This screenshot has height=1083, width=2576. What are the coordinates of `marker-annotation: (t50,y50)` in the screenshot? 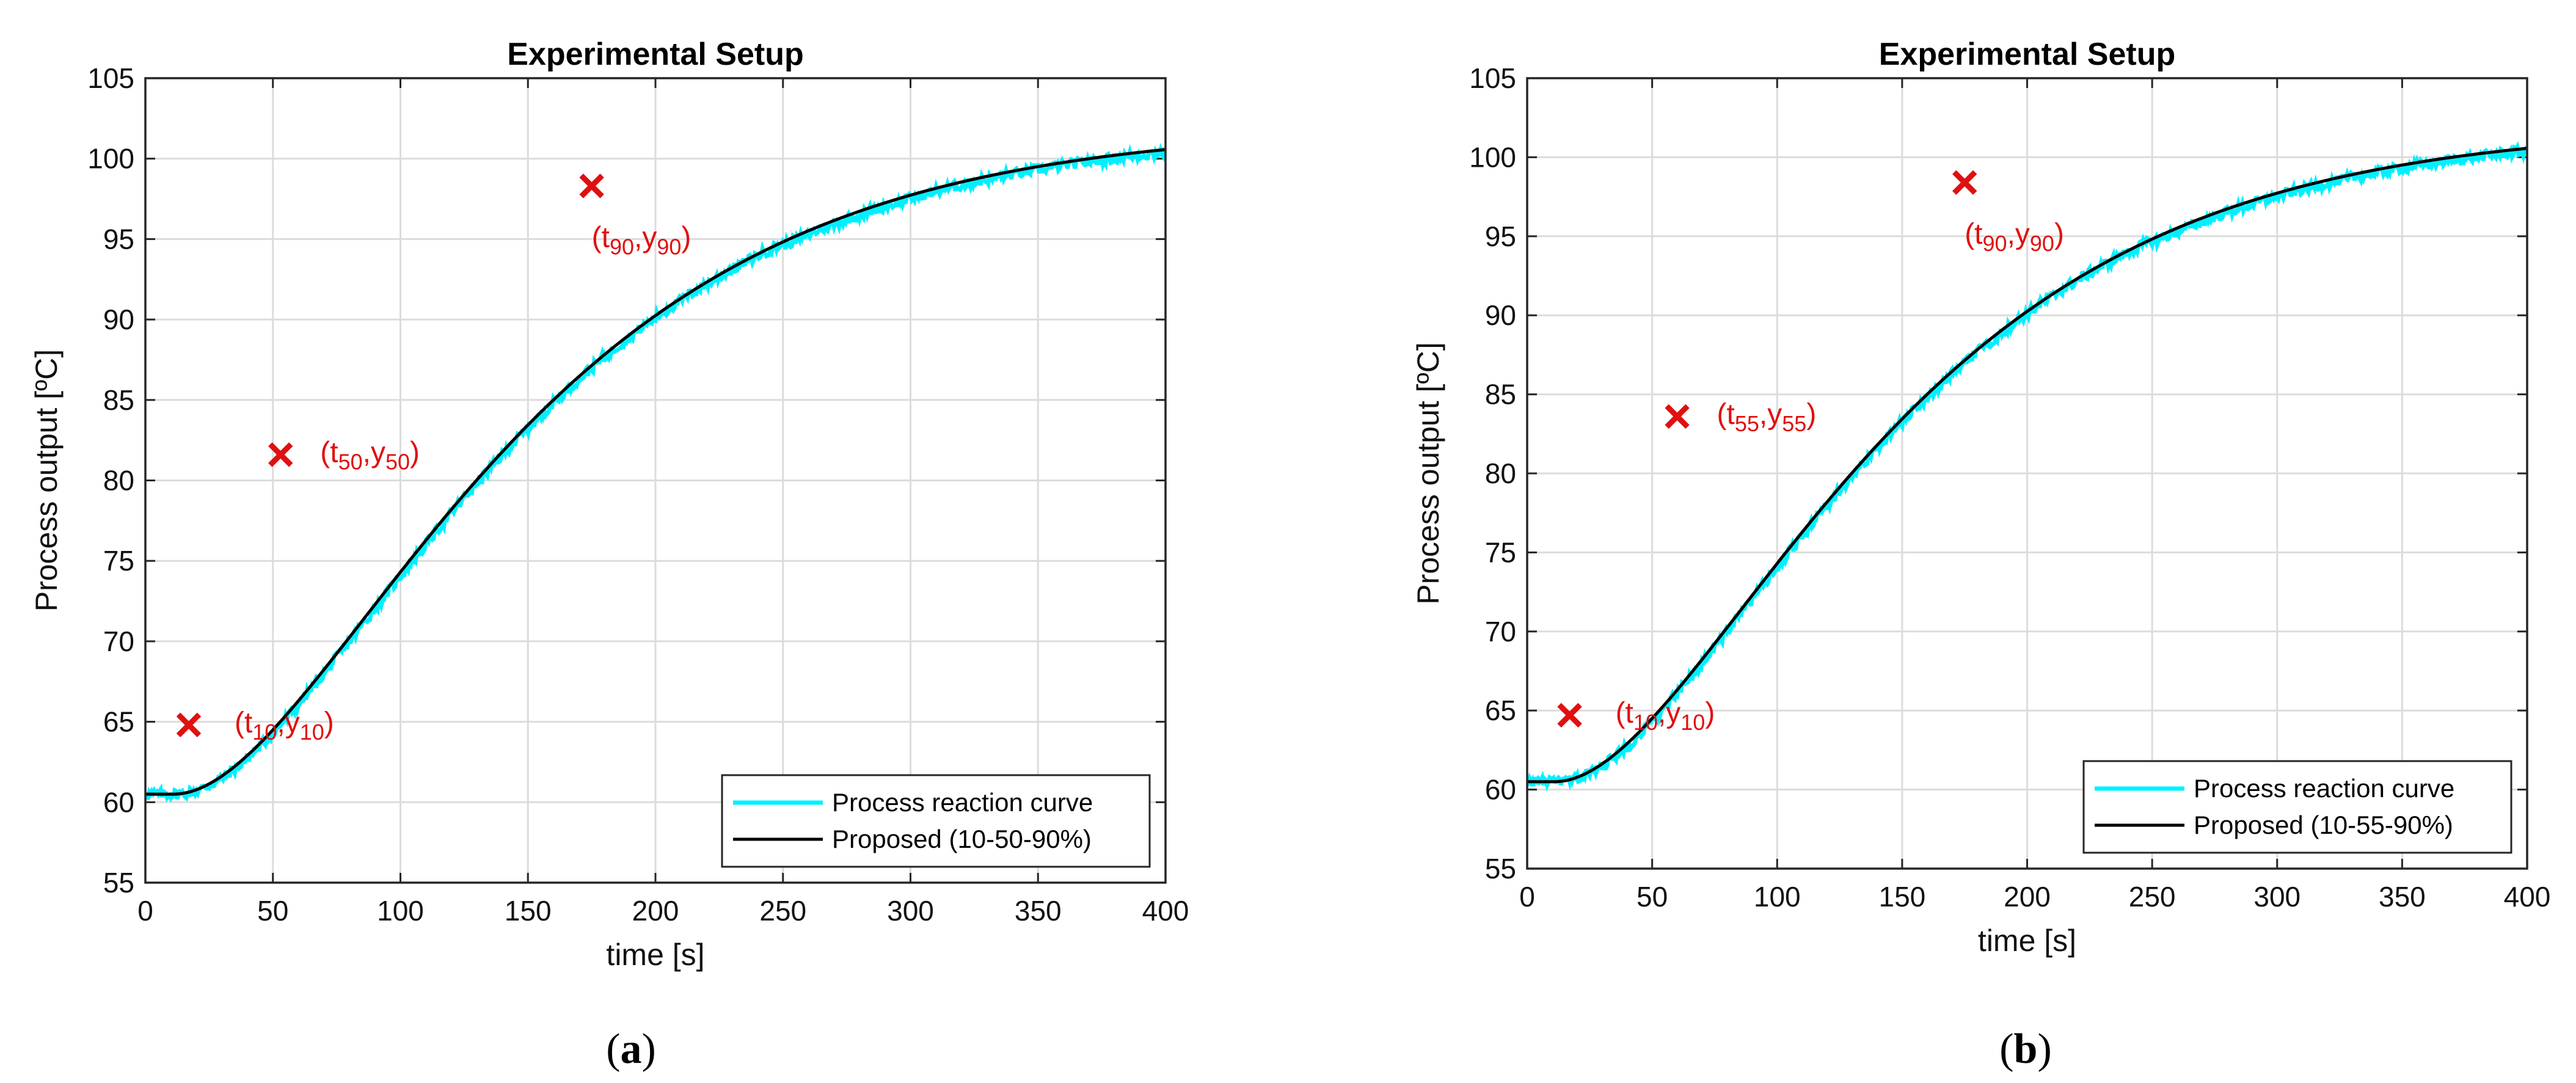 It's located at (370, 455).